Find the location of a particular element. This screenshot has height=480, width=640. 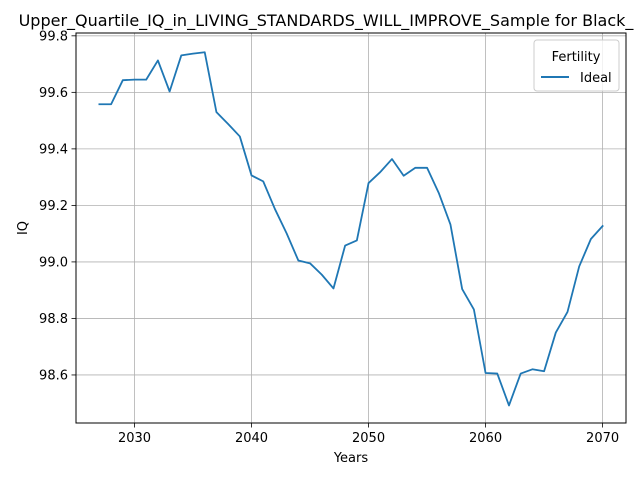

y-tick-label: 98.8 is located at coordinates (53, 319).